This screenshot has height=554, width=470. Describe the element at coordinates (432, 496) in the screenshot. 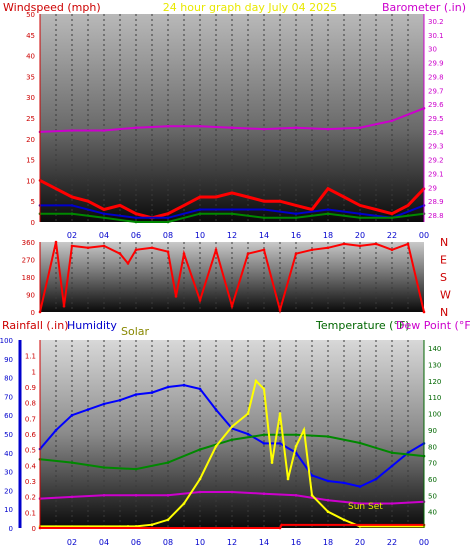

I see `temp-y-tick: 50` at that location.